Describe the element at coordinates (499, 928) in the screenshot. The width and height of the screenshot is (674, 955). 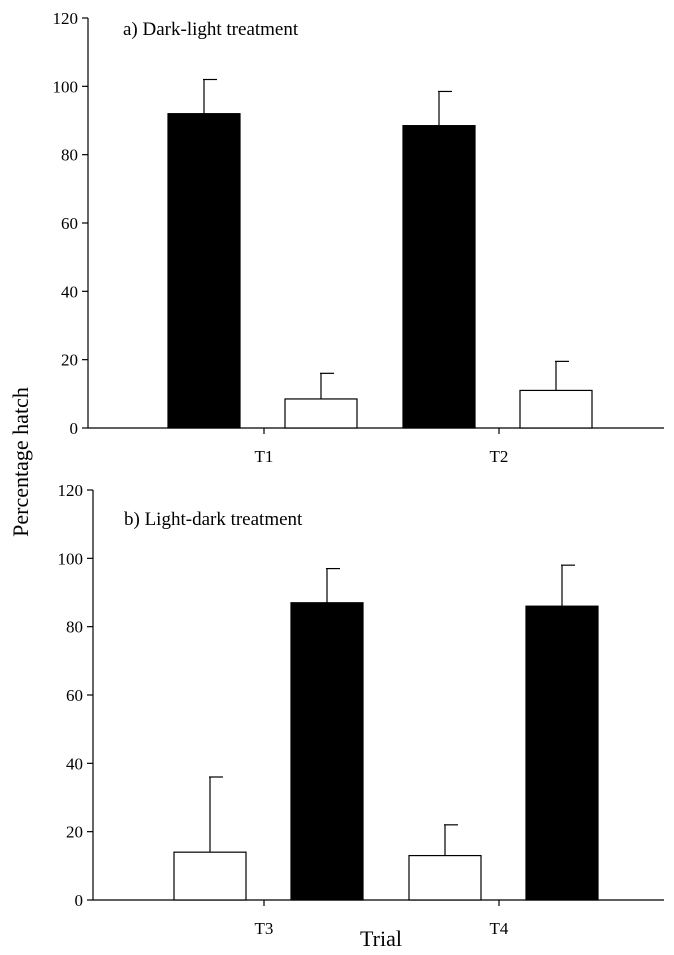
I see `x-tick-label: T4` at that location.